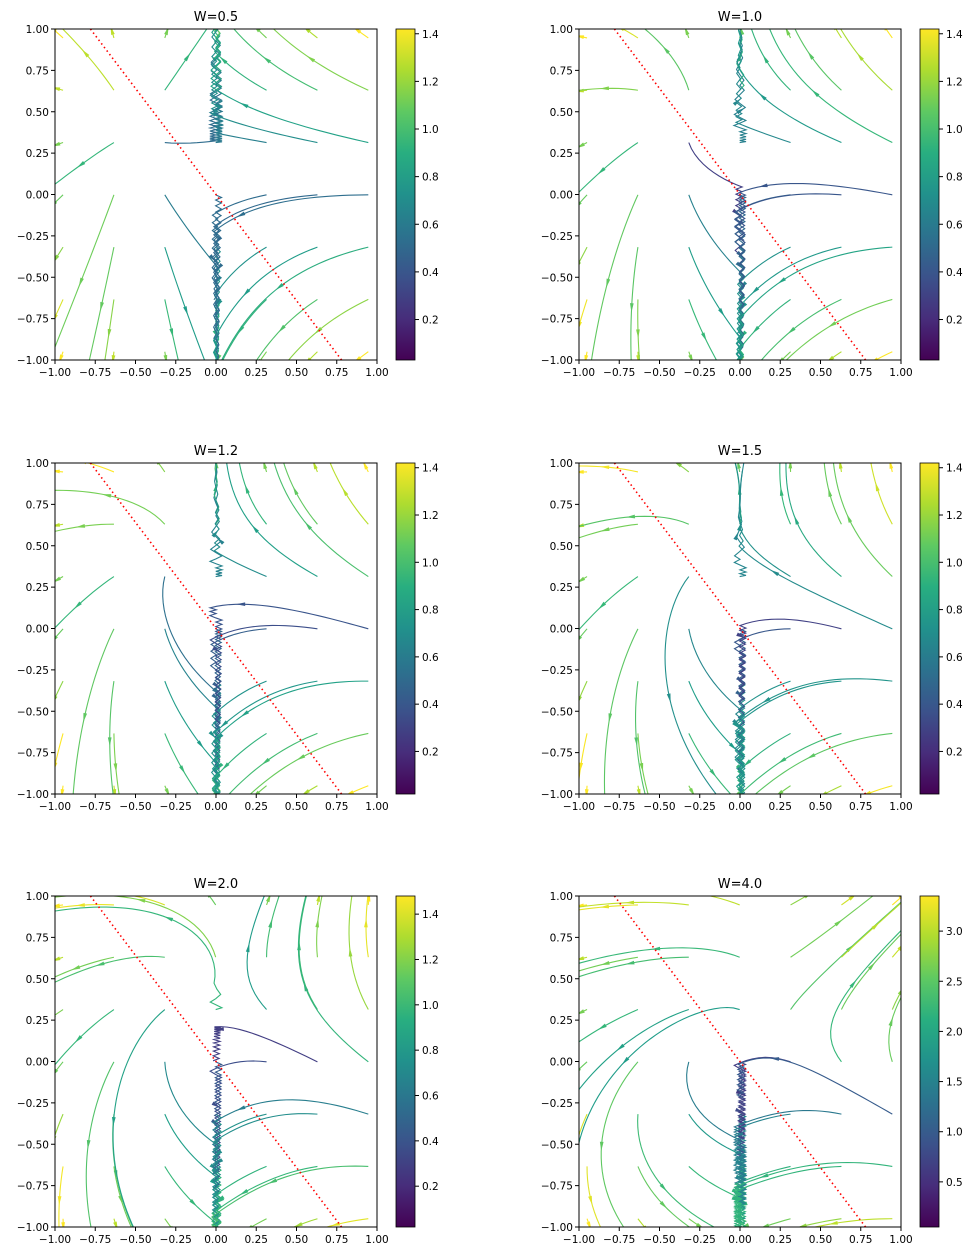  What do you see at coordinates (216, 884) in the screenshot?
I see `chart-title: W=2.0` at bounding box center [216, 884].